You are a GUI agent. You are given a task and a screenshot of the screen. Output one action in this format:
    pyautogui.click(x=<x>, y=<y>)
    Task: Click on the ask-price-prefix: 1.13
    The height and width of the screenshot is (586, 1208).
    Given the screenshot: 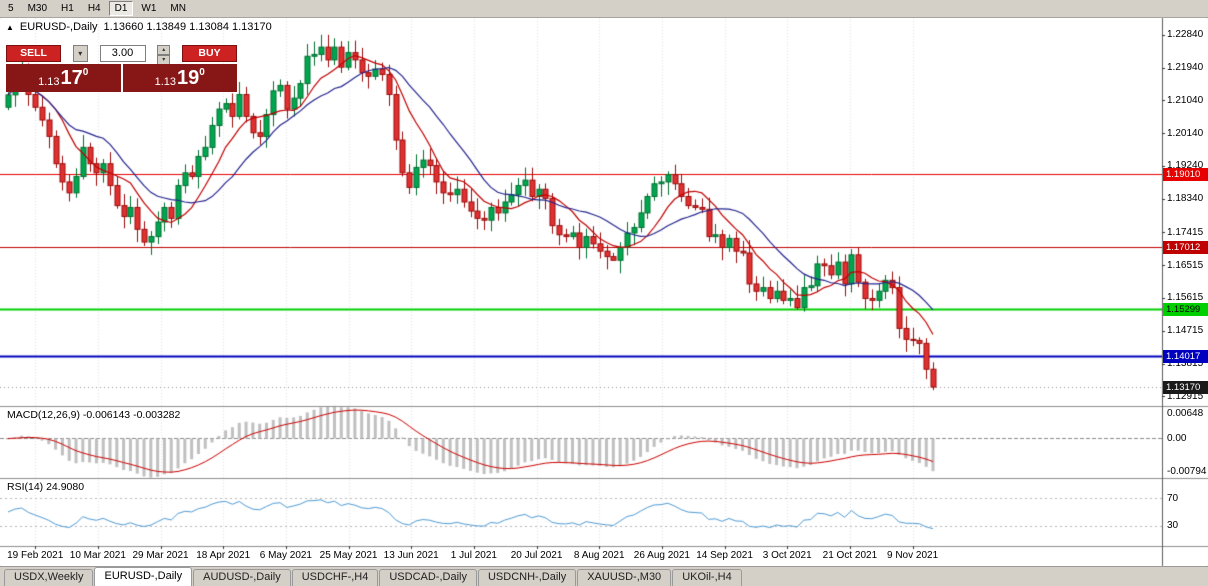 What is the action you would take?
    pyautogui.click(x=165, y=81)
    